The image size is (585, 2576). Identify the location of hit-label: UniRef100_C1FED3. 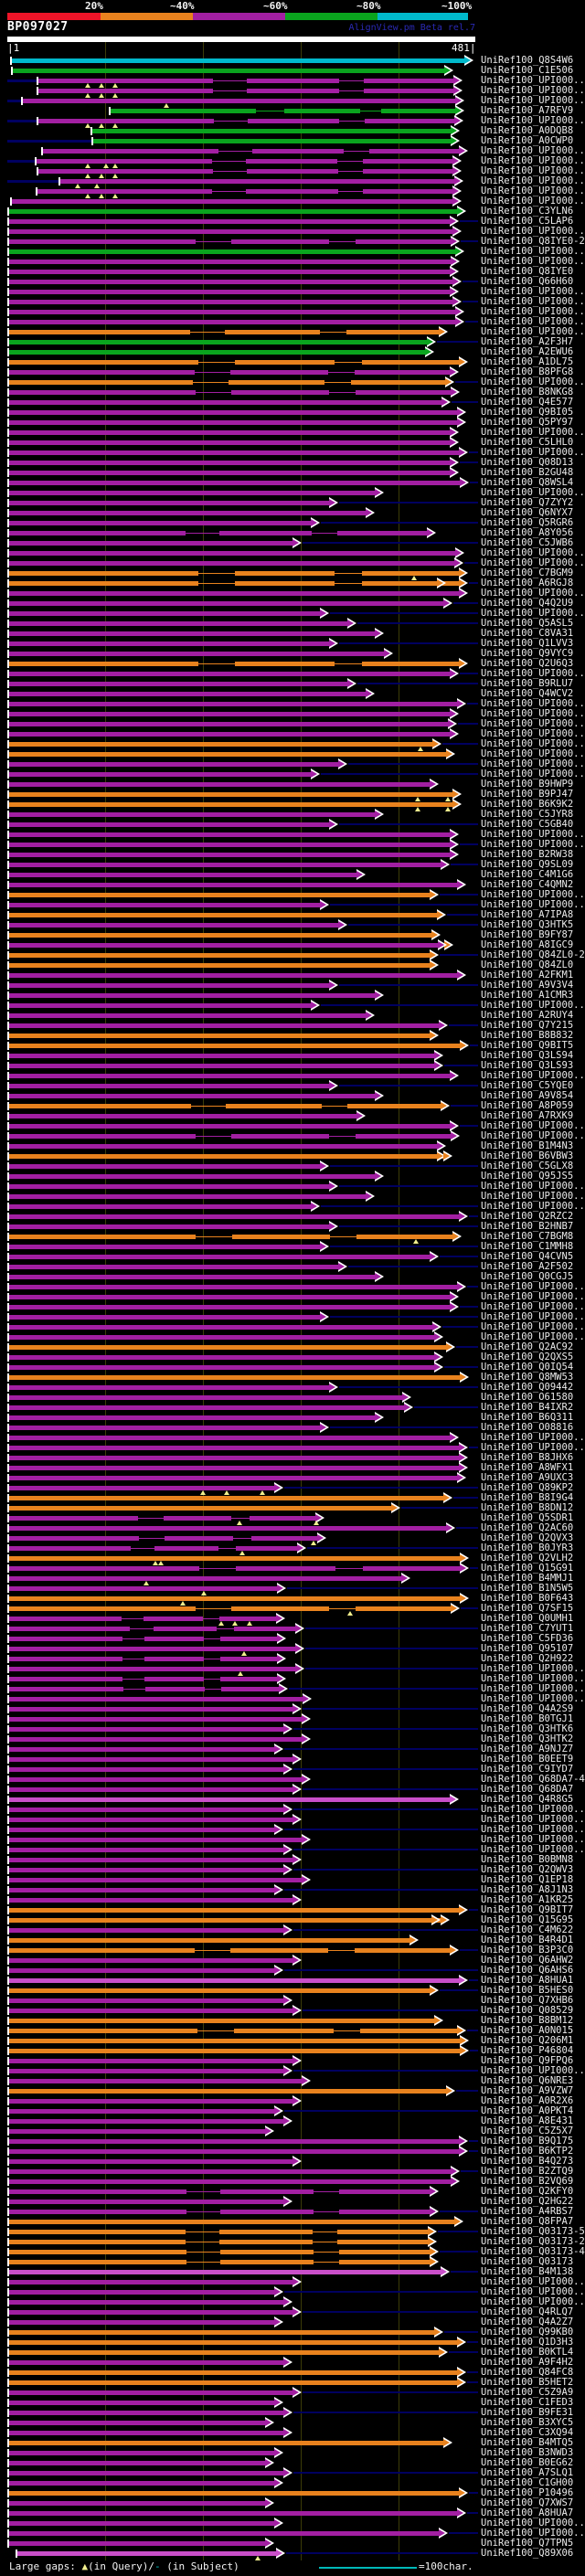
(528, 2402).